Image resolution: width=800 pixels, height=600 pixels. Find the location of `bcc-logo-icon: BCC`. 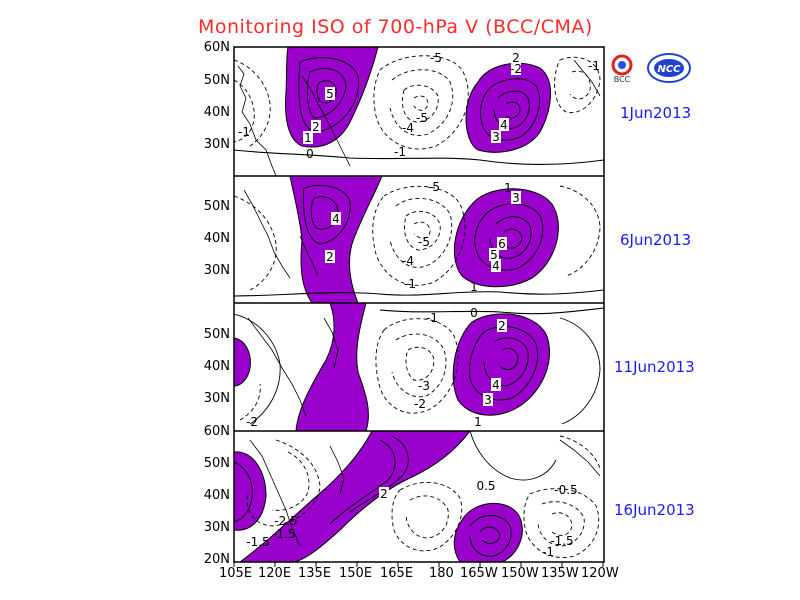

bcc-logo-icon: BCC is located at coordinates (622, 68).